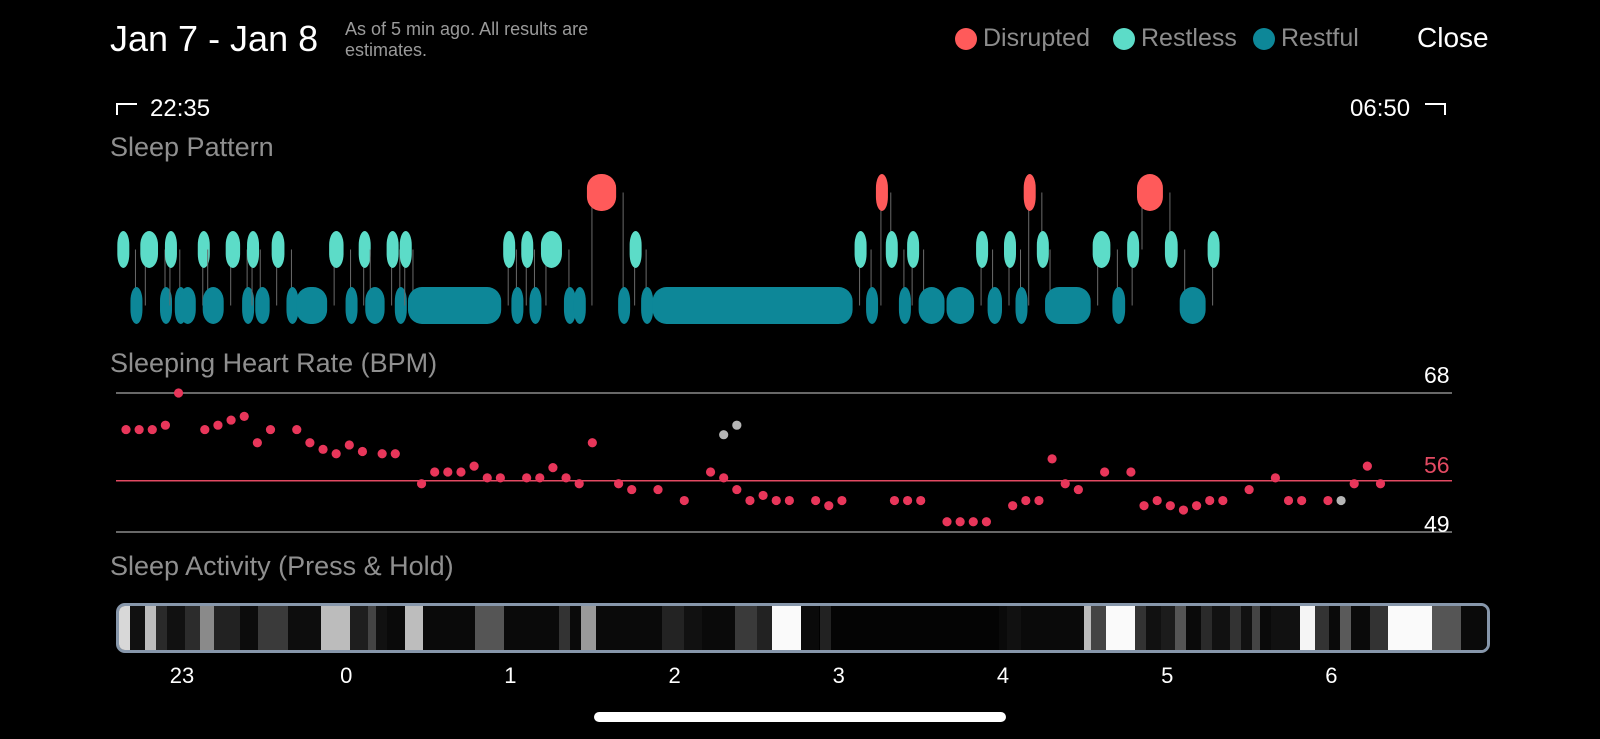  Describe the element at coordinates (1022, 38) in the screenshot. I see `legend-item-disrupted: Disrupted` at that location.